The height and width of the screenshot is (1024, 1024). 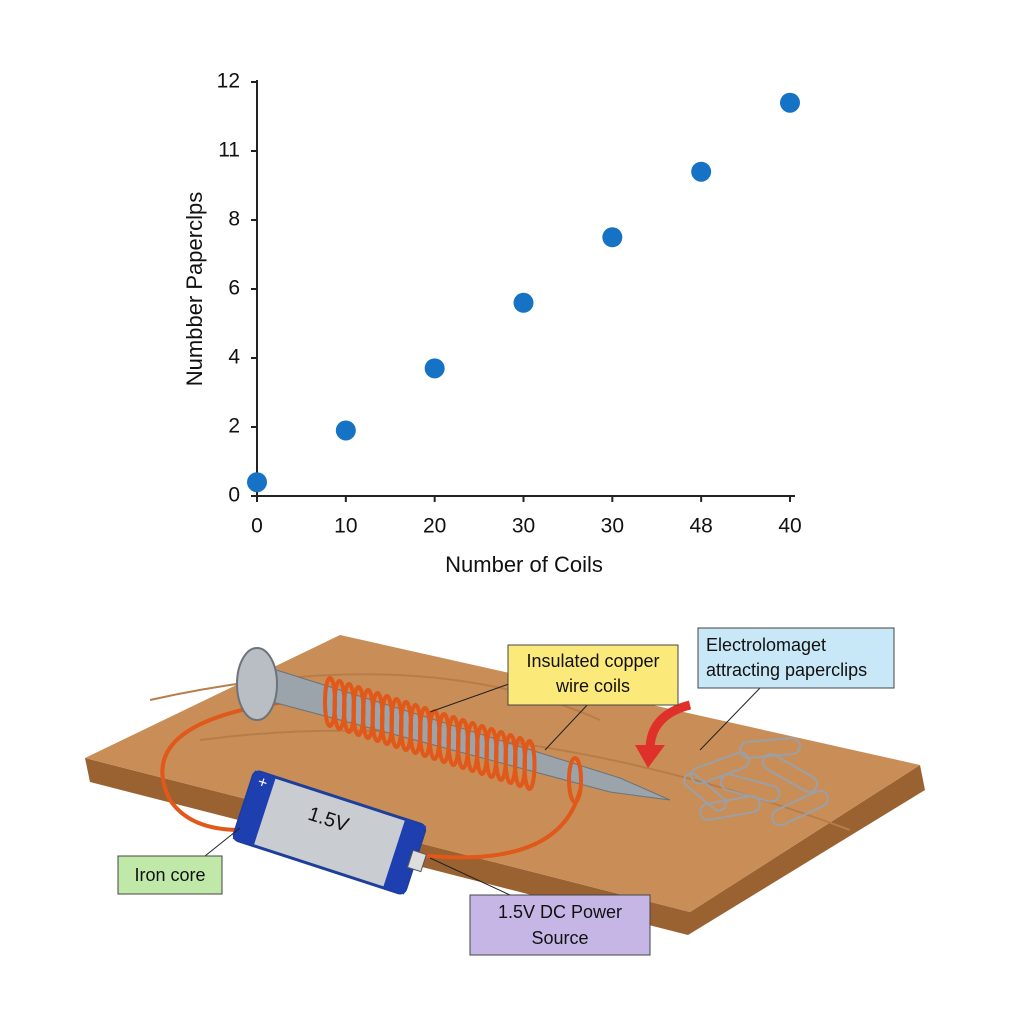 I want to click on y-tick-label: 6, so click(x=234, y=288).